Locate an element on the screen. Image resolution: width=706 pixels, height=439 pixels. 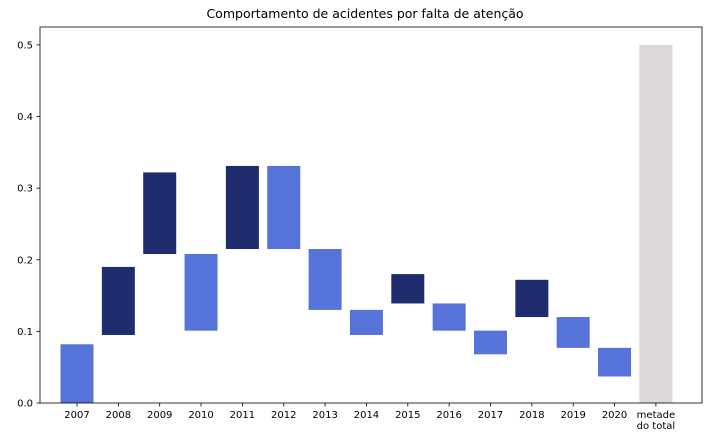
x-tick-label: 2019 is located at coordinates (572, 415).